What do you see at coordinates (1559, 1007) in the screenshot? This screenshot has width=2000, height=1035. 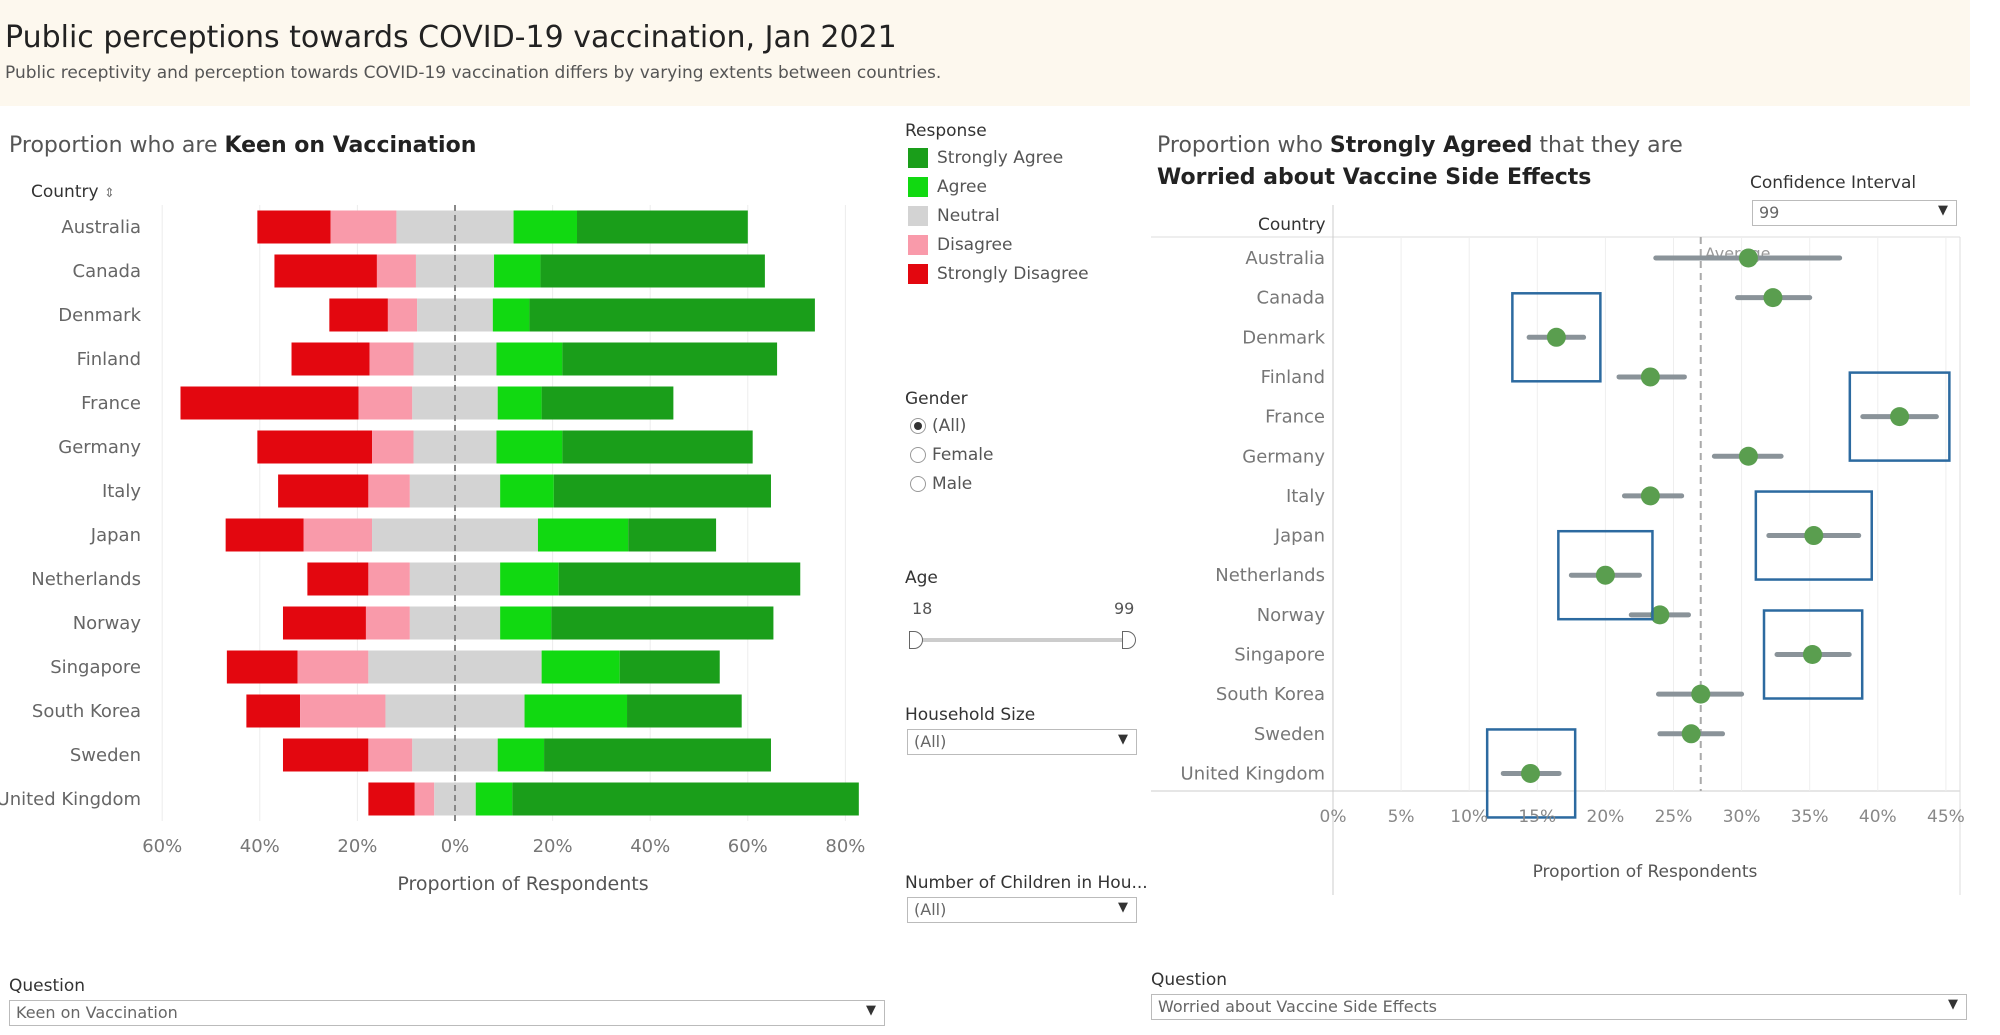 I see `right-question-dropdown: Worried about Vaccine Side Effects ▼` at bounding box center [1559, 1007].